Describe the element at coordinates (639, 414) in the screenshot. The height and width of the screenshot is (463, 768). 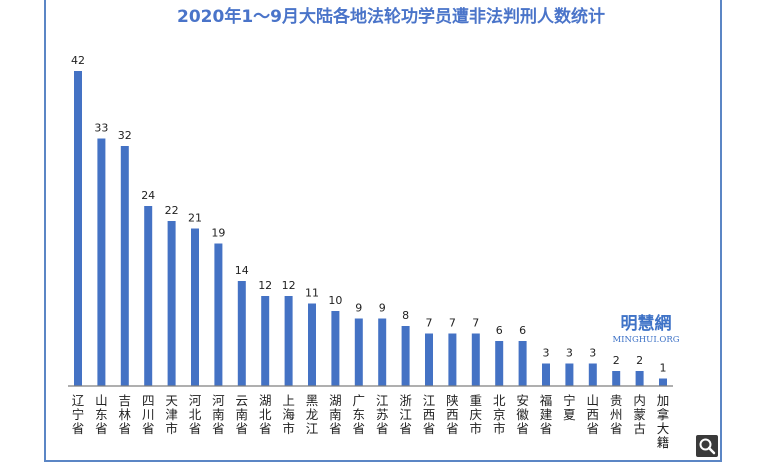
I see `category-label-24: 内蒙古` at that location.